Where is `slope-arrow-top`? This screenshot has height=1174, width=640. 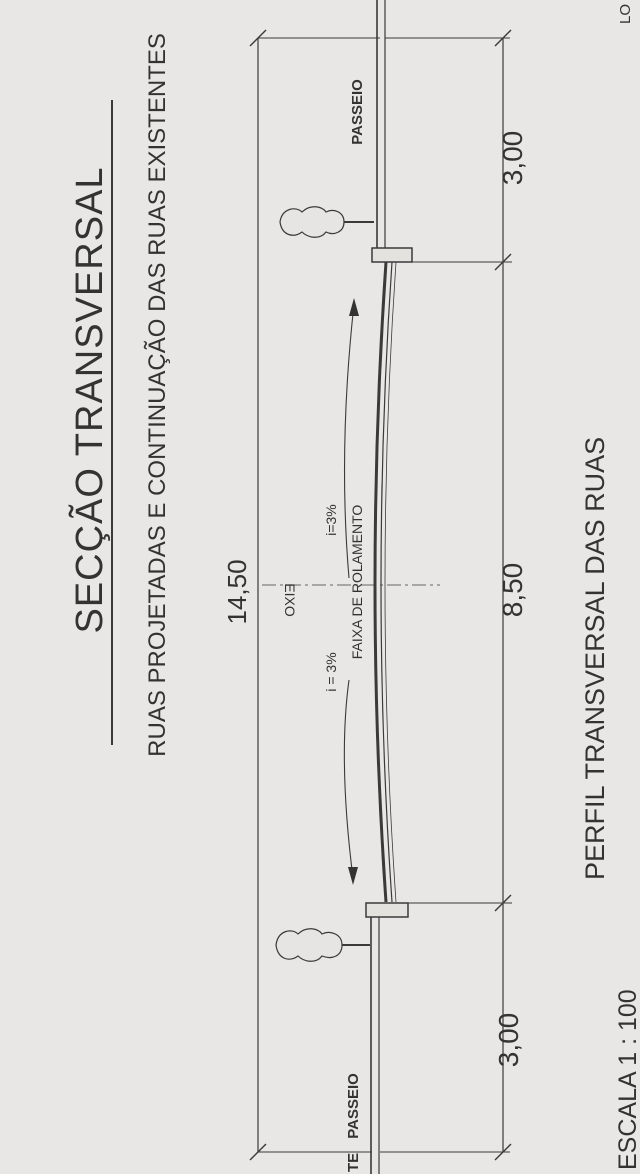
slope-arrow-top is located at coordinates (351, 438).